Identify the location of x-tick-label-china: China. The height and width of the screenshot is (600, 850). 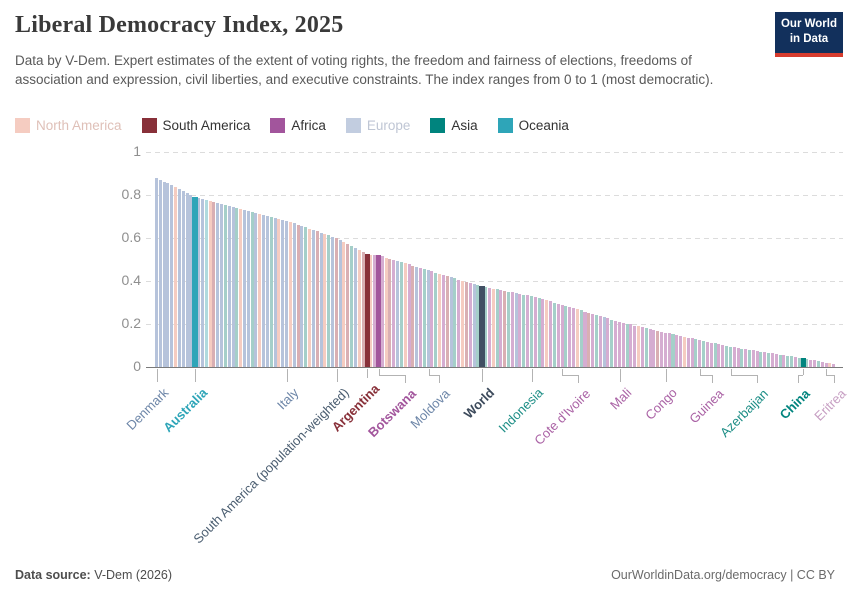
(795, 404).